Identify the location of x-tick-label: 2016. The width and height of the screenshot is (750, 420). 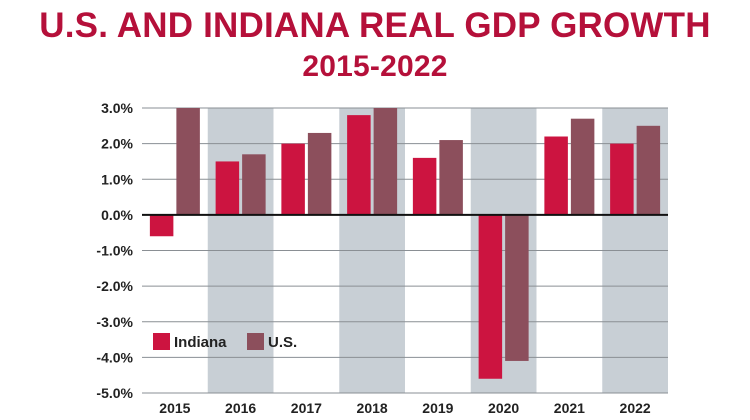
(240, 408).